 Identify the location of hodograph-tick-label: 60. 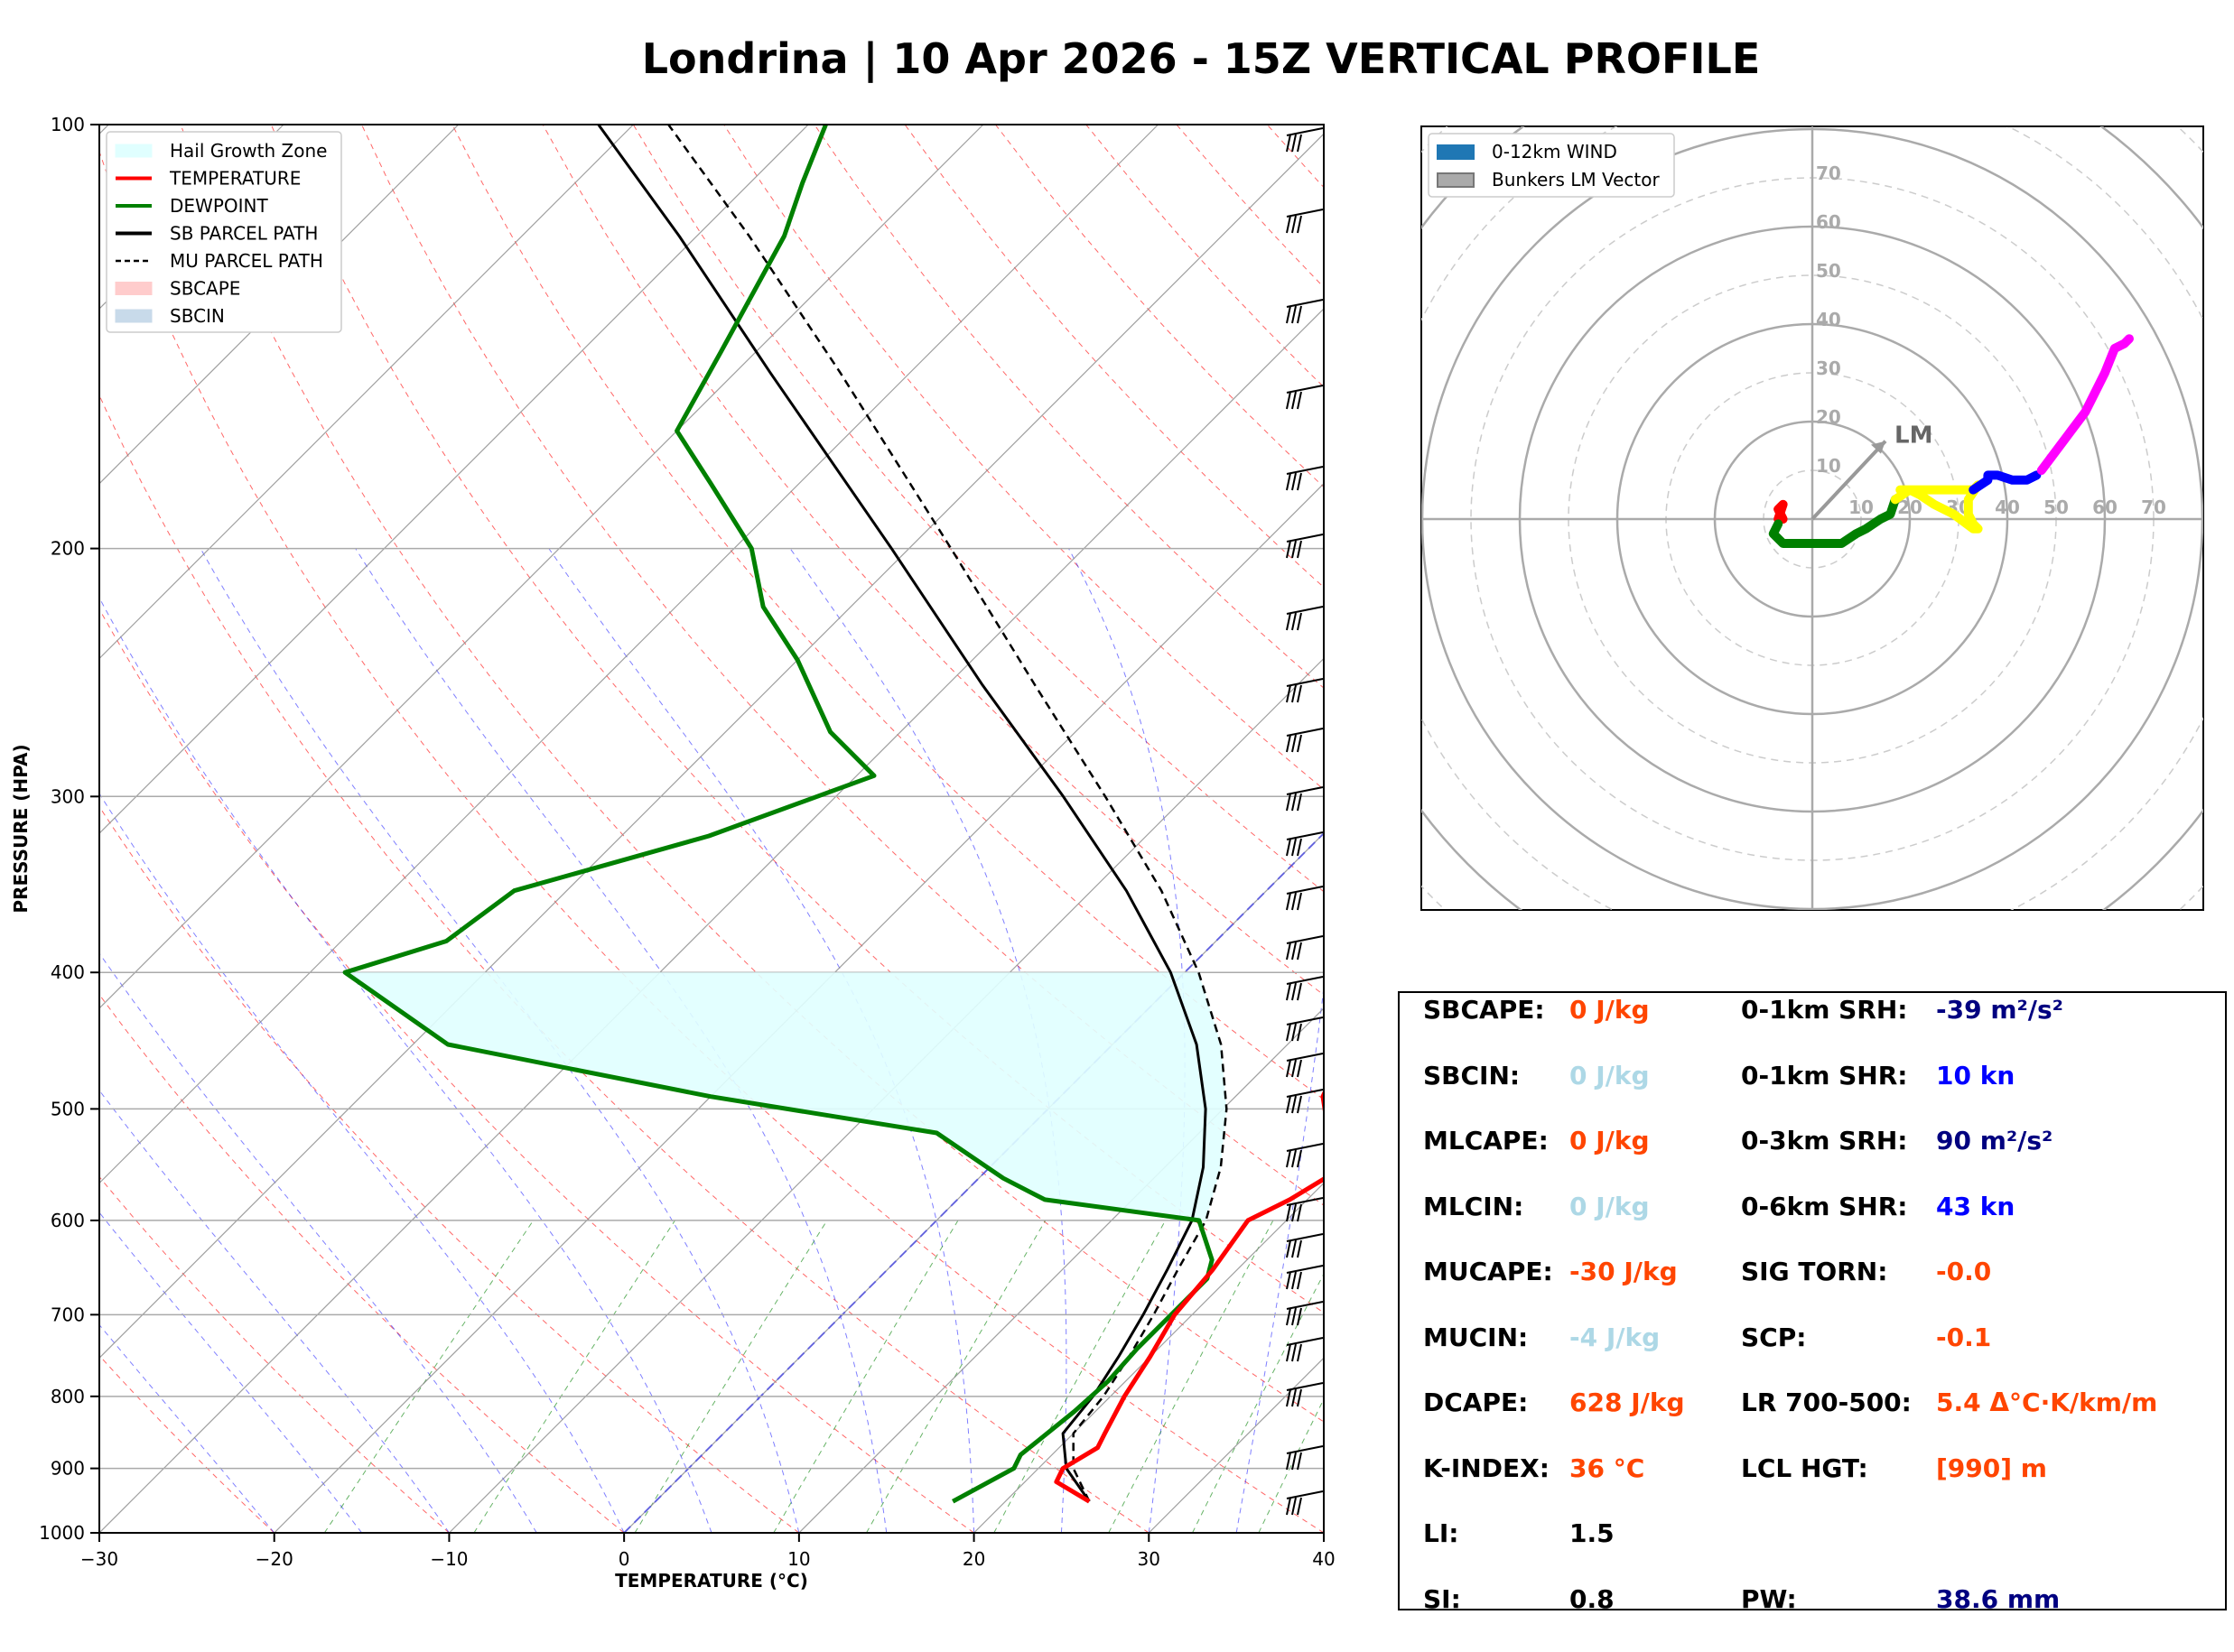
(2105, 507).